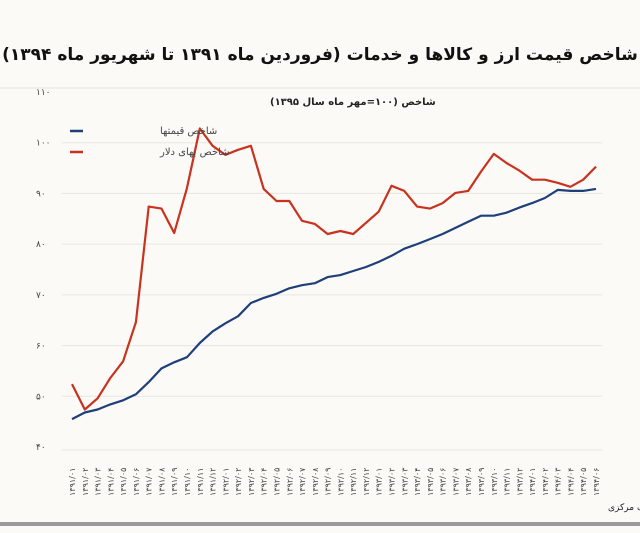  Describe the element at coordinates (328, 482) in the screenshot. I see `x-tick-label: ۱۳۹۲/۰۹` at that location.